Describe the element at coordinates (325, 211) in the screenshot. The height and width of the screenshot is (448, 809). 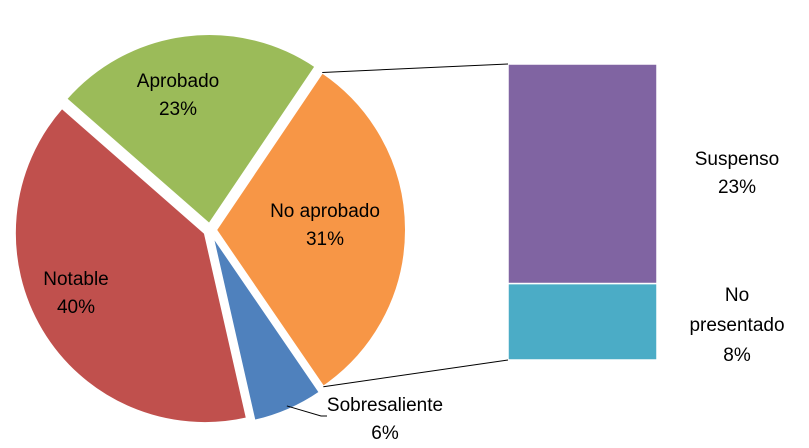
I see `pie-label: No aprobado` at that location.